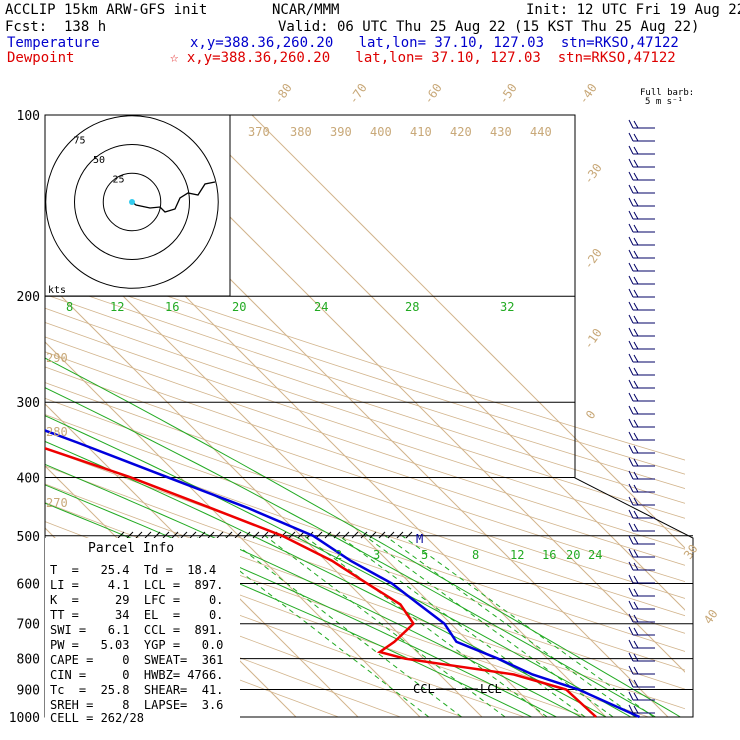  I want to click on lcl-marker: LCL, so click(491, 689).